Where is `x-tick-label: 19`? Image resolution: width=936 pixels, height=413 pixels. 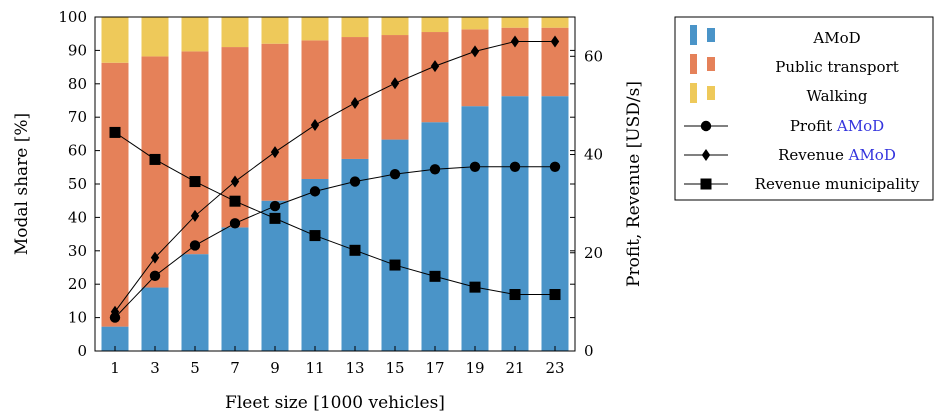
x-tick-label: 19 is located at coordinates (474, 368).